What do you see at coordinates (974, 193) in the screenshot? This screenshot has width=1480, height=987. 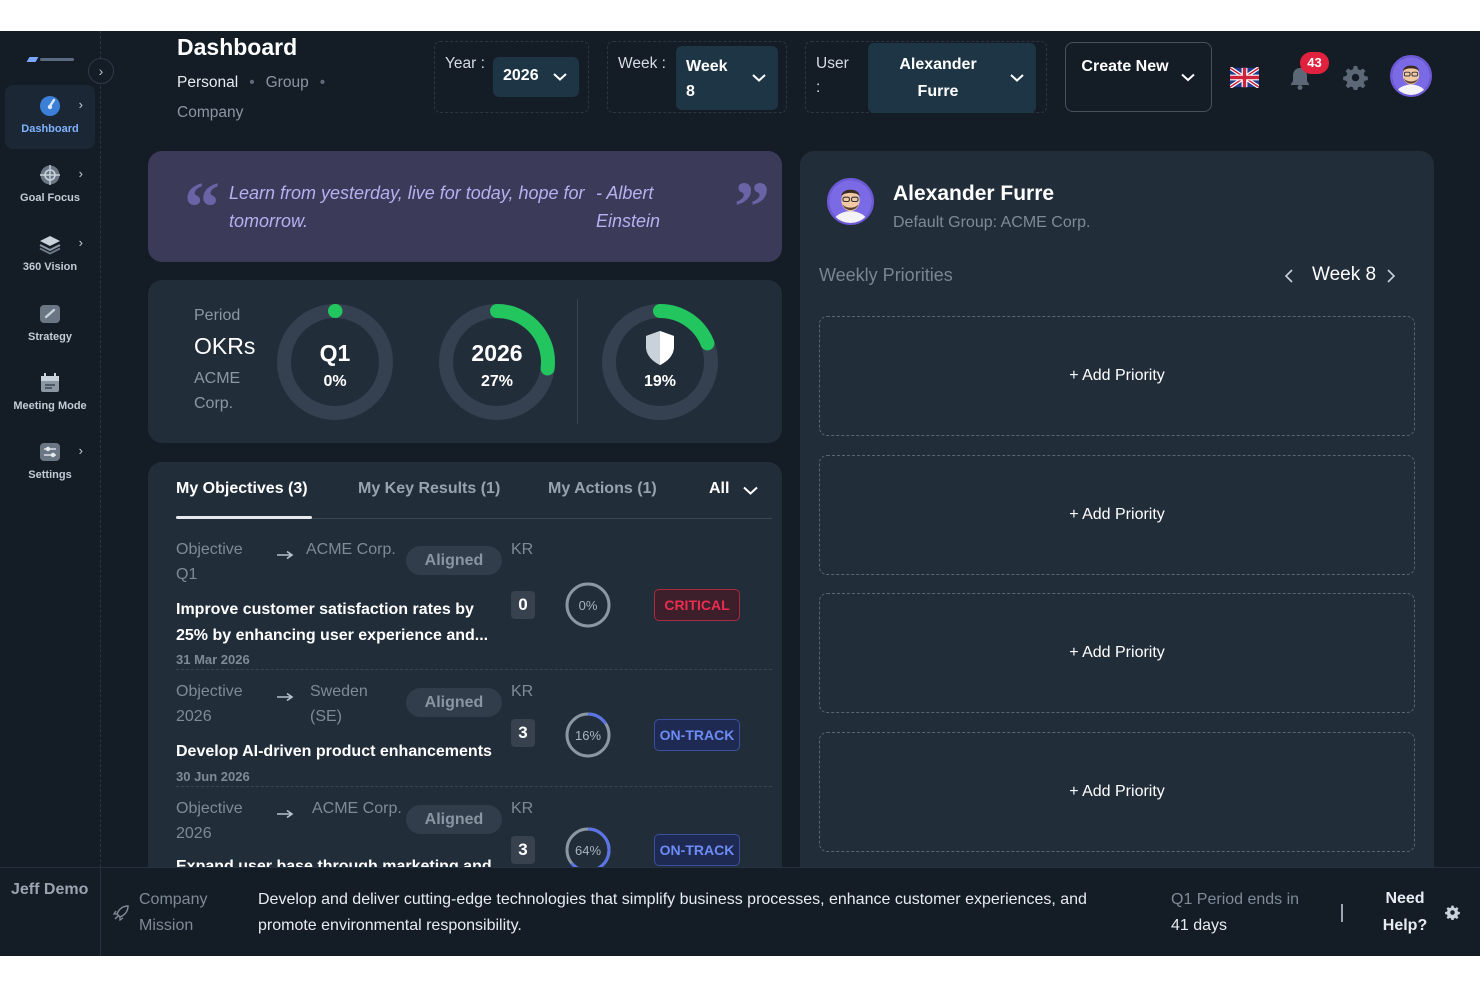 I see `profile-name: Alexander Furre` at bounding box center [974, 193].